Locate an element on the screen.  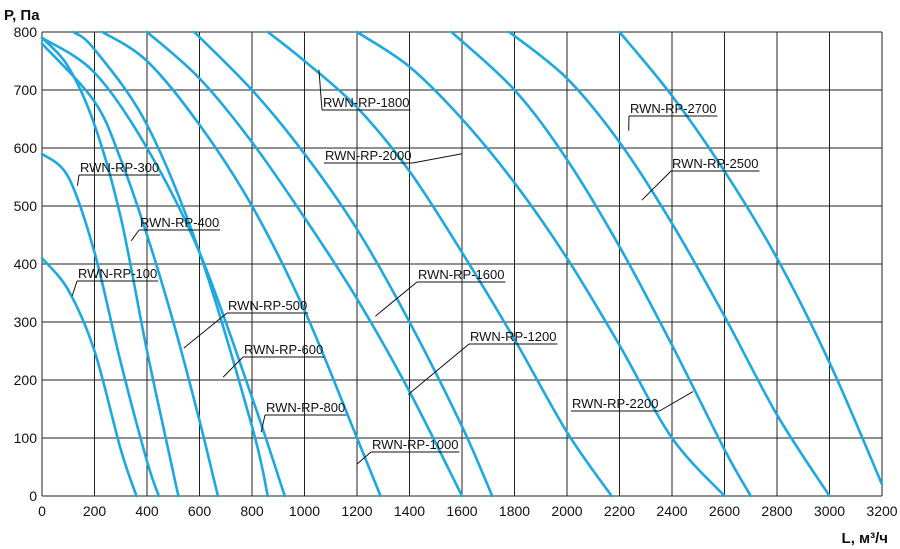
label-rwn-rp-2500: RWN-RP-2500 is located at coordinates (700, 178).